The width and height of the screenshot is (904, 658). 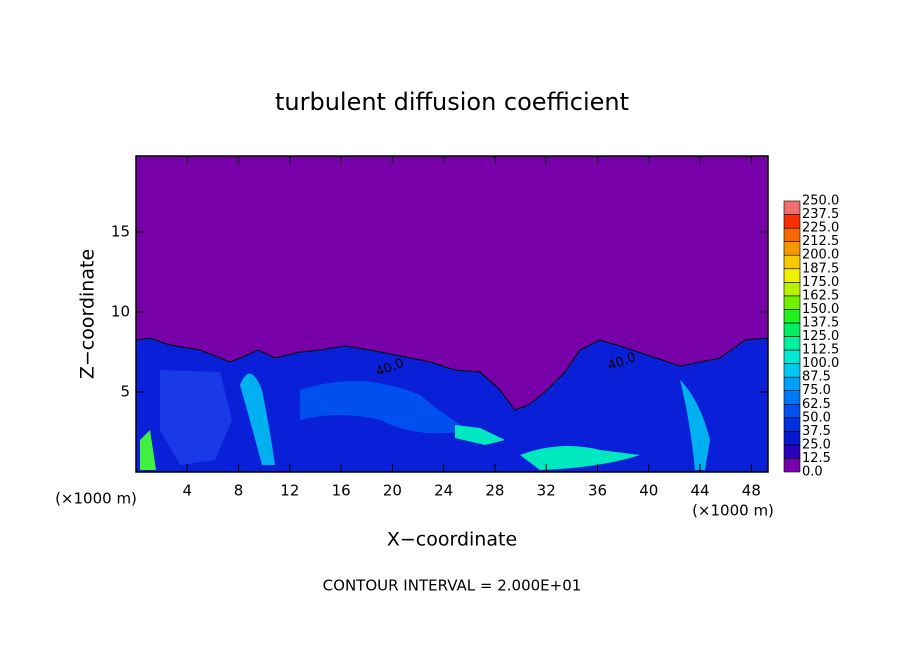 I want to click on colorbar-label: 187.5, so click(x=820, y=268).